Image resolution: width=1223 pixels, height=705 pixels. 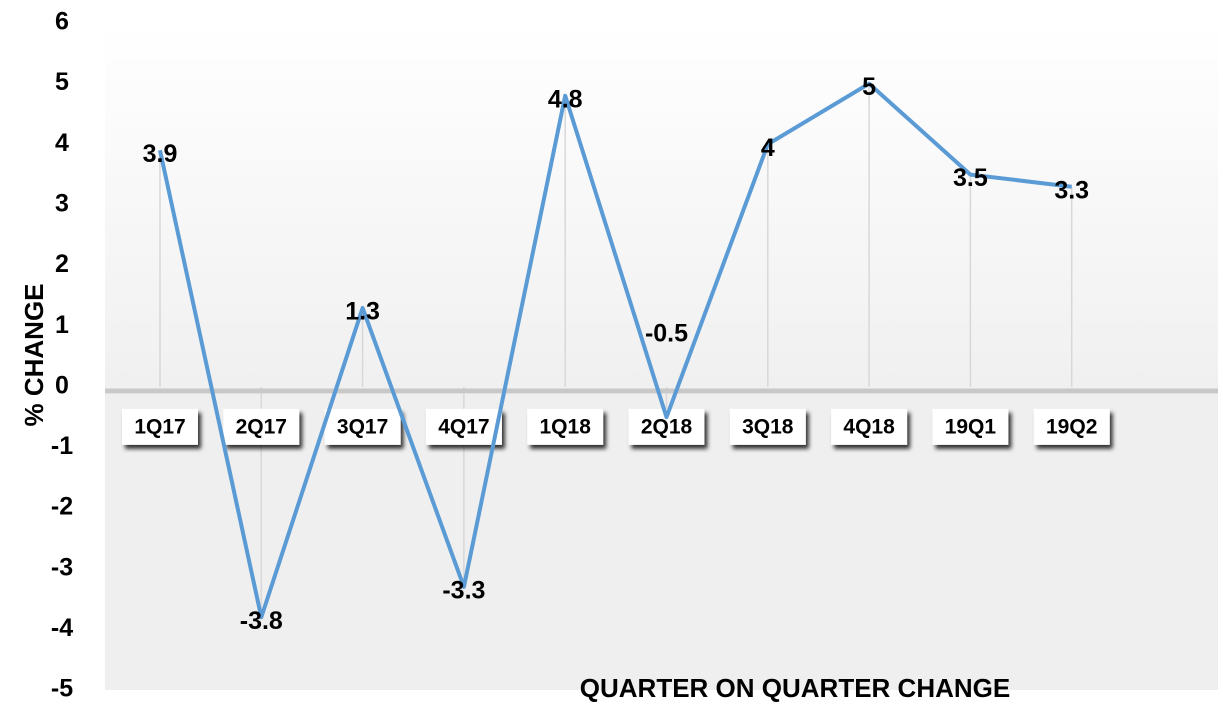 What do you see at coordinates (768, 148) in the screenshot?
I see `data-label: 4` at bounding box center [768, 148].